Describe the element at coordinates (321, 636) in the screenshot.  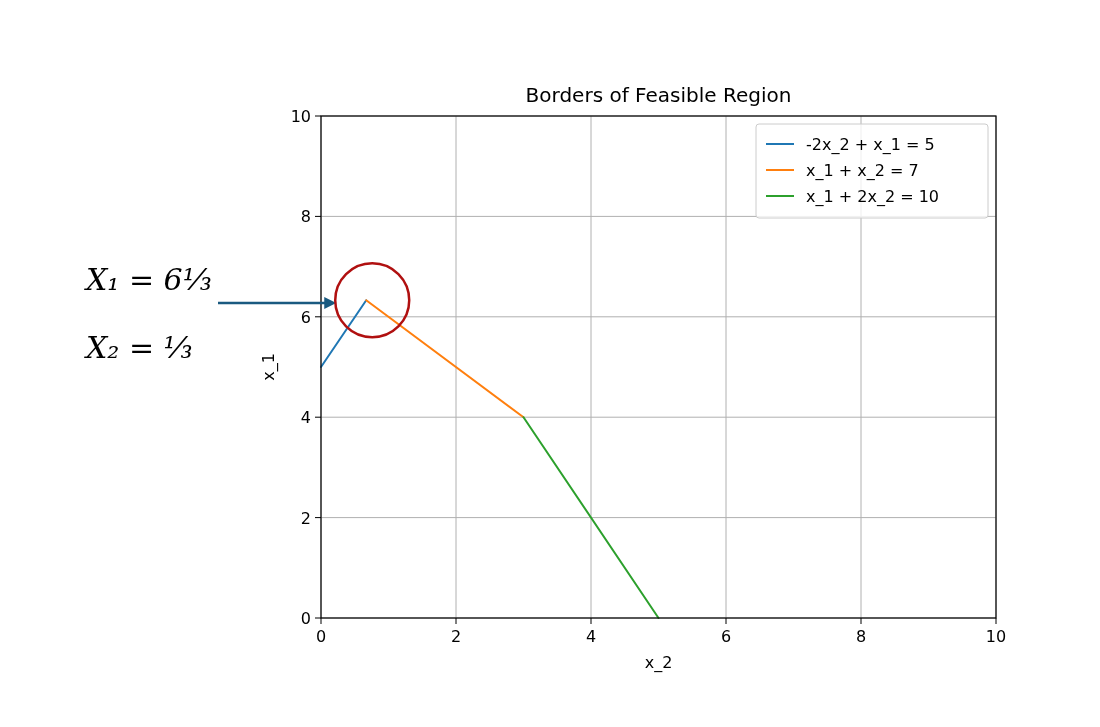
I see `x-tick-label: 0` at that location.